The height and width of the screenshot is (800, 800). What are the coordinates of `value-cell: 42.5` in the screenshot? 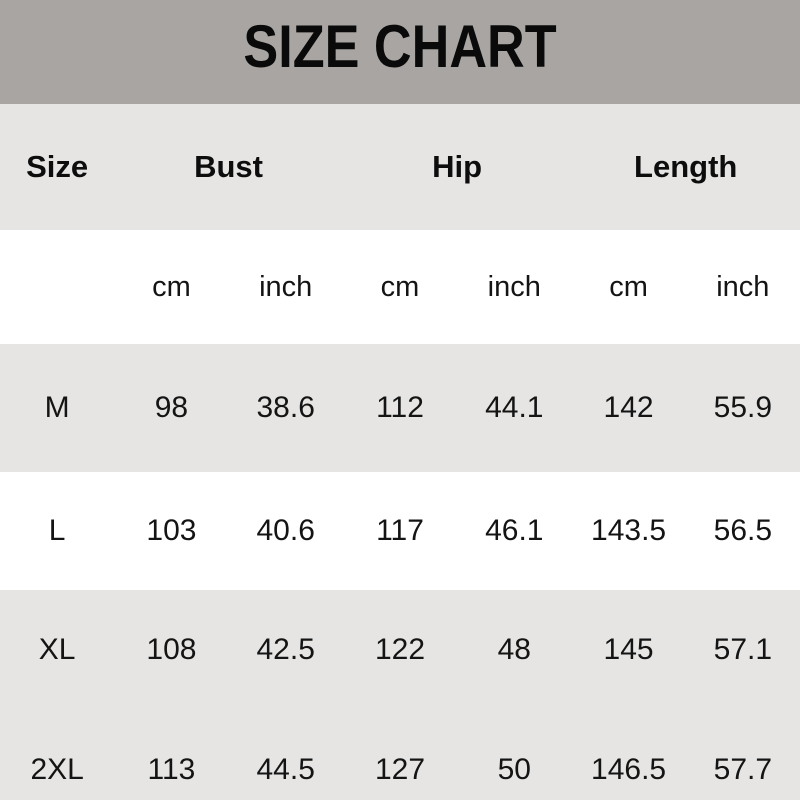 It's located at (285, 649).